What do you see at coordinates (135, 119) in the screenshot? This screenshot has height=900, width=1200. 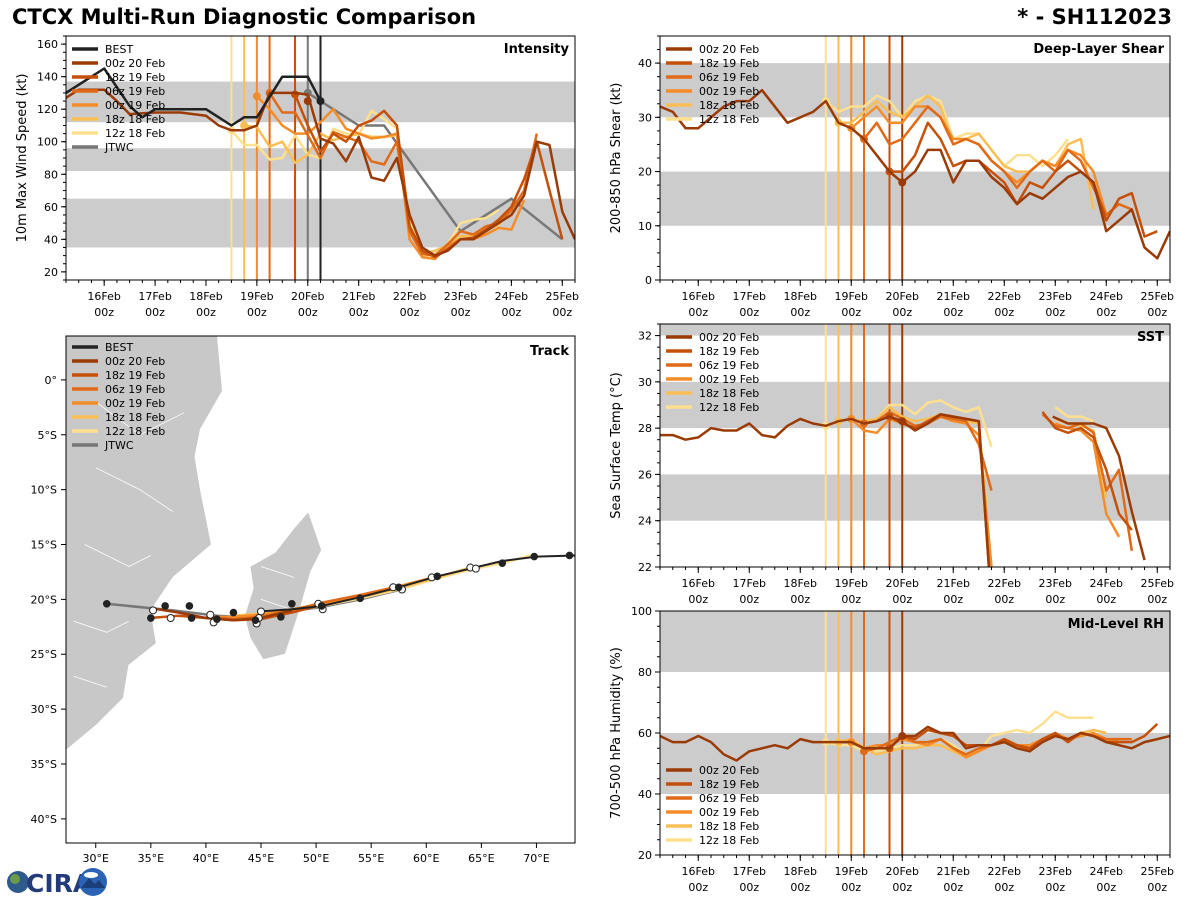 I see `legend-label: 18z 18 Feb` at bounding box center [135, 119].